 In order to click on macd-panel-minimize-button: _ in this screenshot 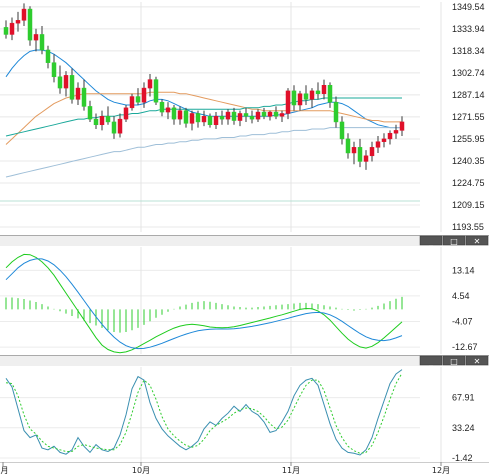, I will do `click(431, 240)`.